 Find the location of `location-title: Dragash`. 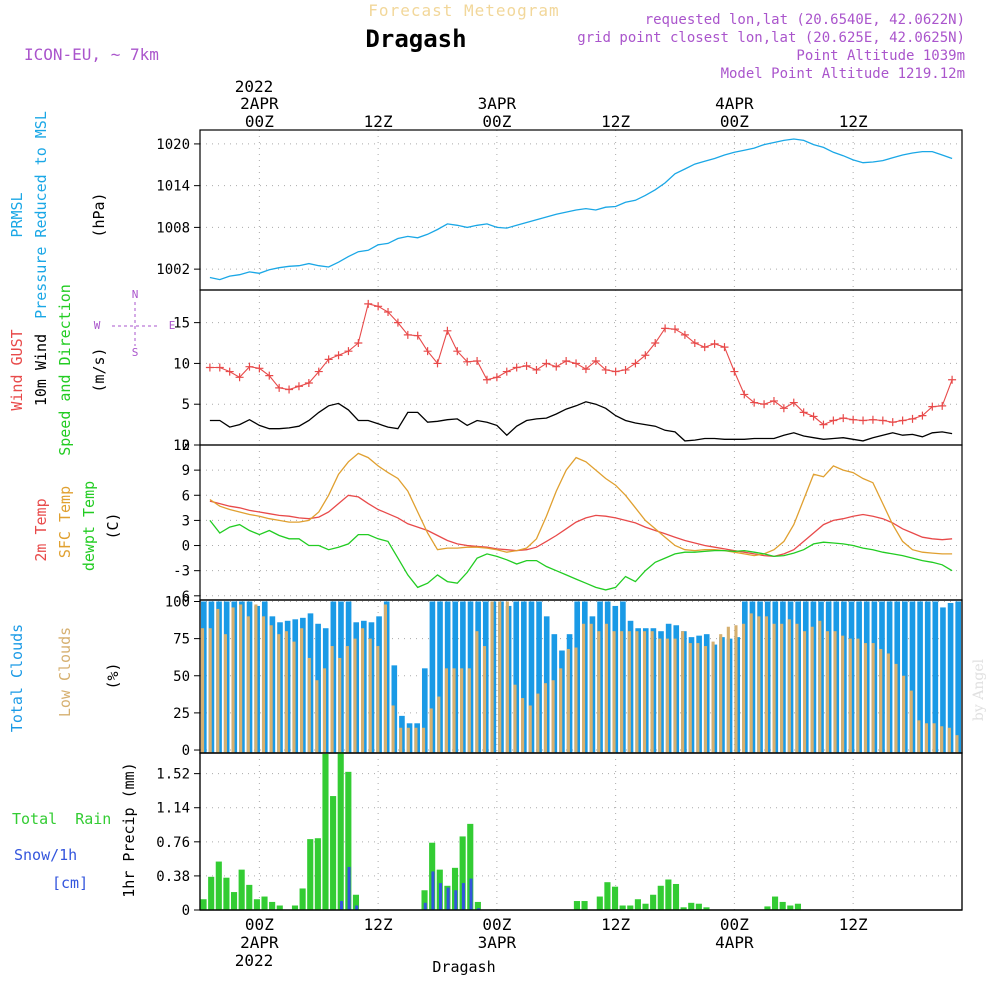

location-title: Dragash is located at coordinates (415, 39).